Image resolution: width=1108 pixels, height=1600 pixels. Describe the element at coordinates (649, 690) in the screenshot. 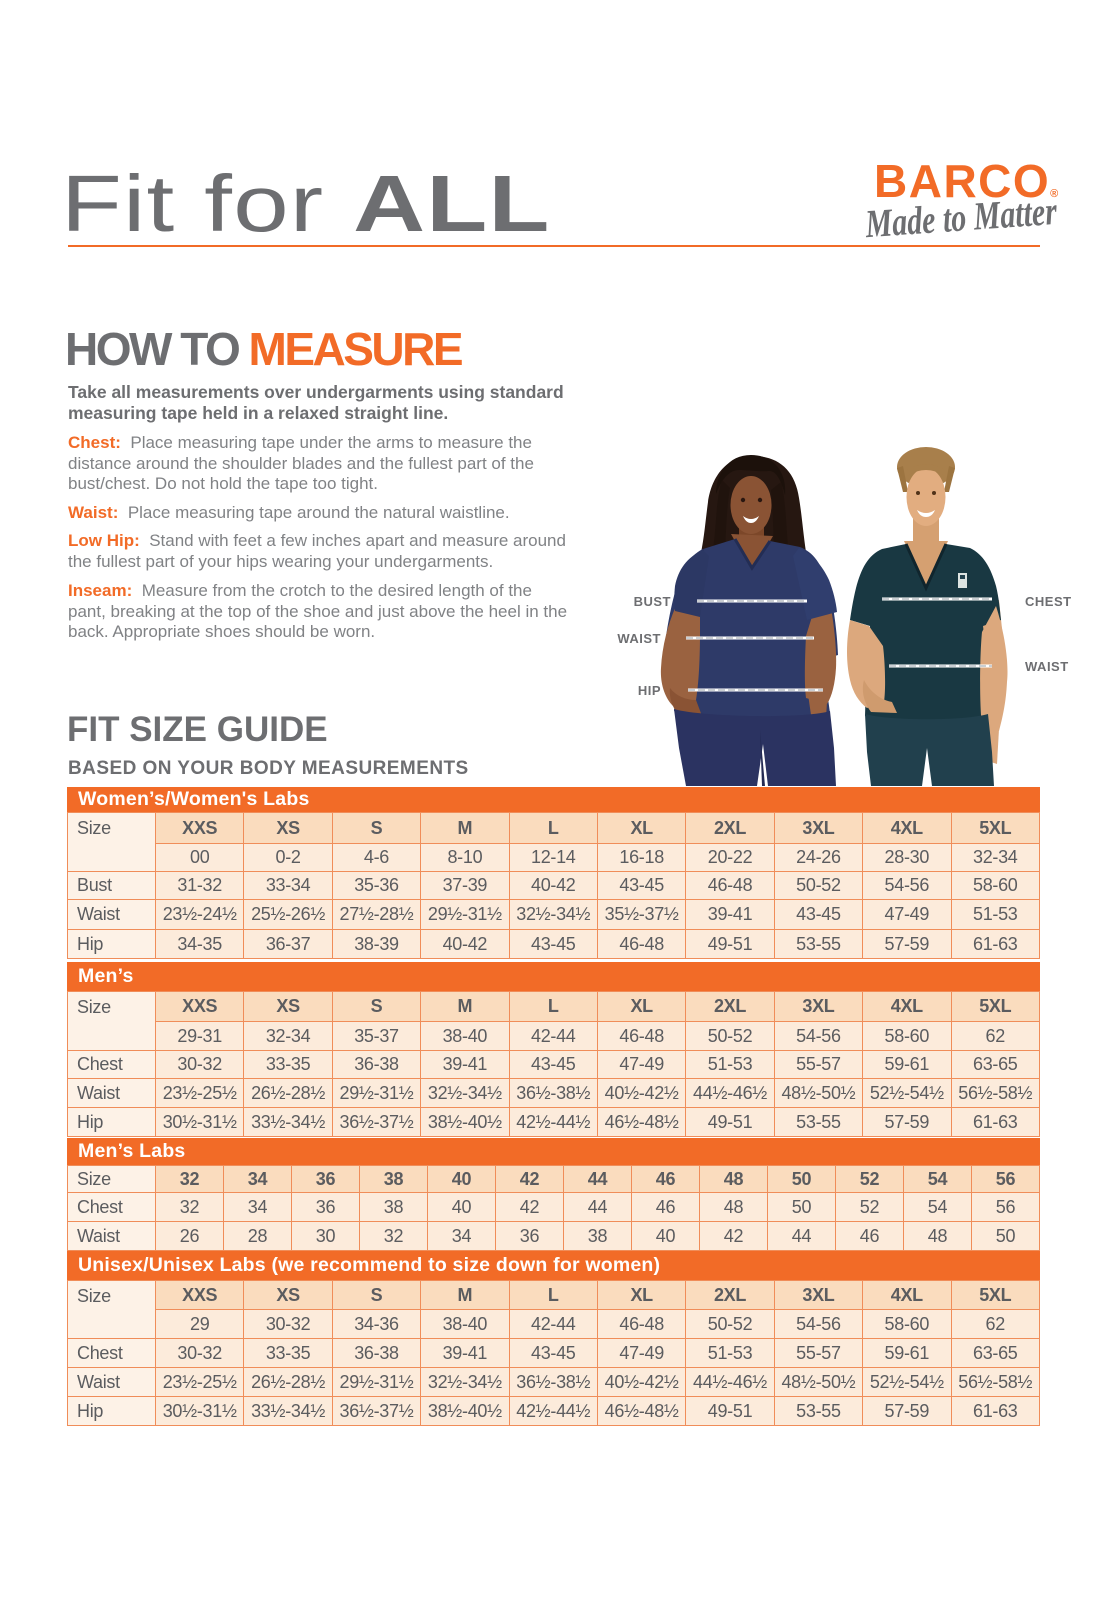

I see `svg-text: HIP` at that location.